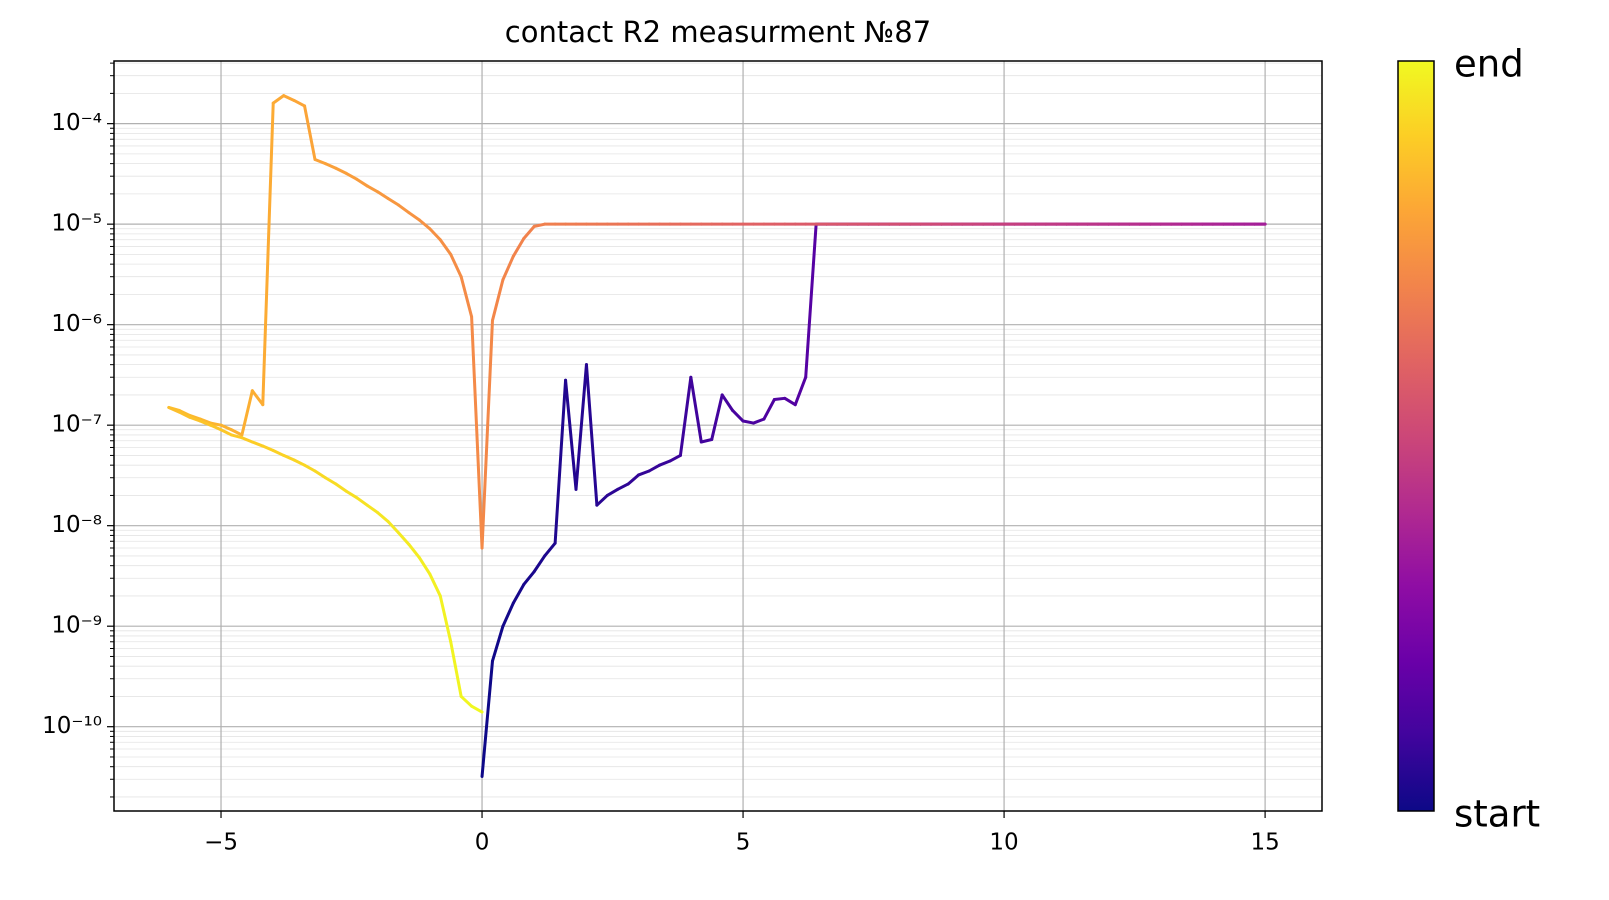  Describe the element at coordinates (76, 425) in the screenshot. I see `y-tick-label: 10⁻⁷` at that location.